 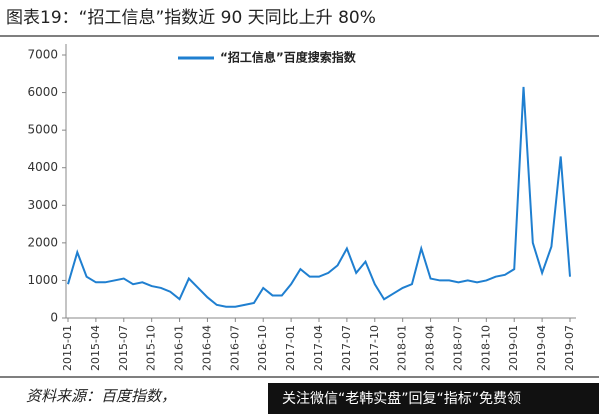 I want to click on x-tick-label: 2015-01, so click(x=67, y=348).